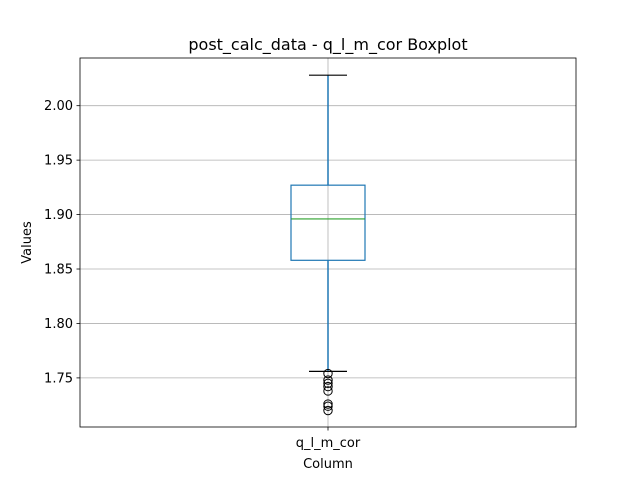  I want to click on y-tick-label: 2.00, so click(58, 106).